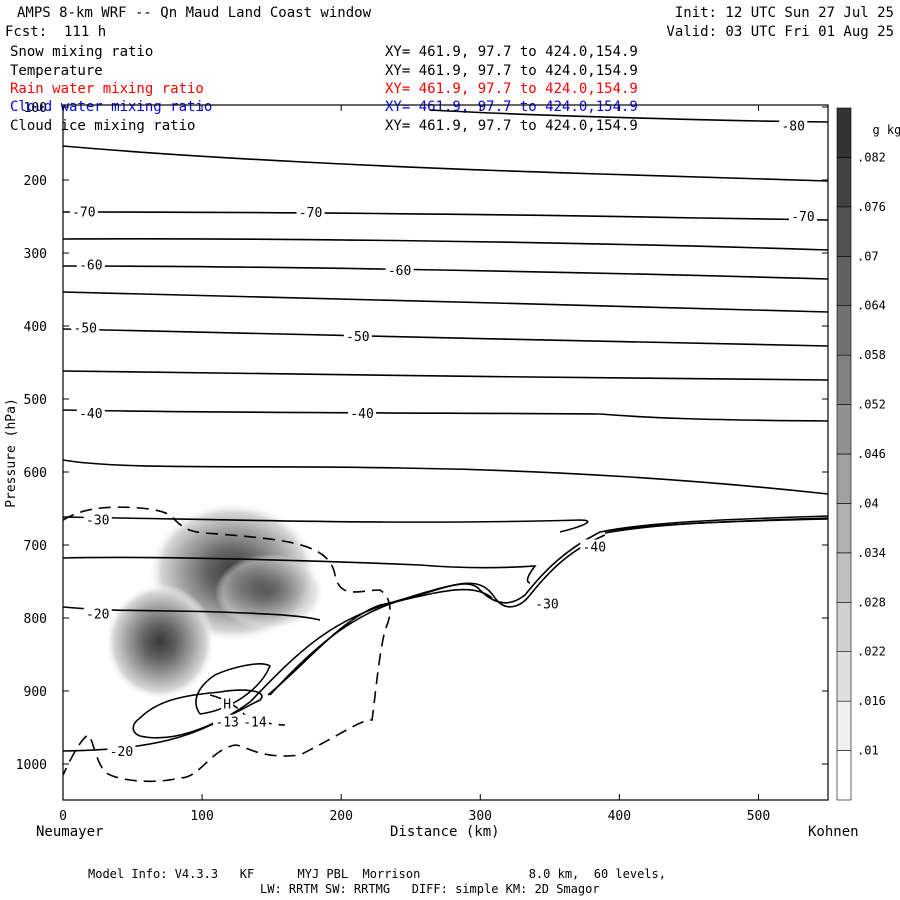 This screenshot has height=900, width=900. Describe the element at coordinates (340, 816) in the screenshot. I see `x-tick-label: 200` at that location.